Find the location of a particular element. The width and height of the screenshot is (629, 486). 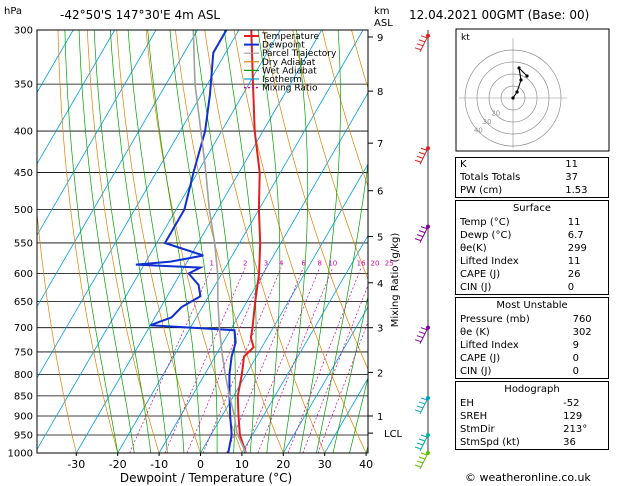

x-axis-label: Dewpoint / Temperature (°C) is located at coordinates (206, 478).